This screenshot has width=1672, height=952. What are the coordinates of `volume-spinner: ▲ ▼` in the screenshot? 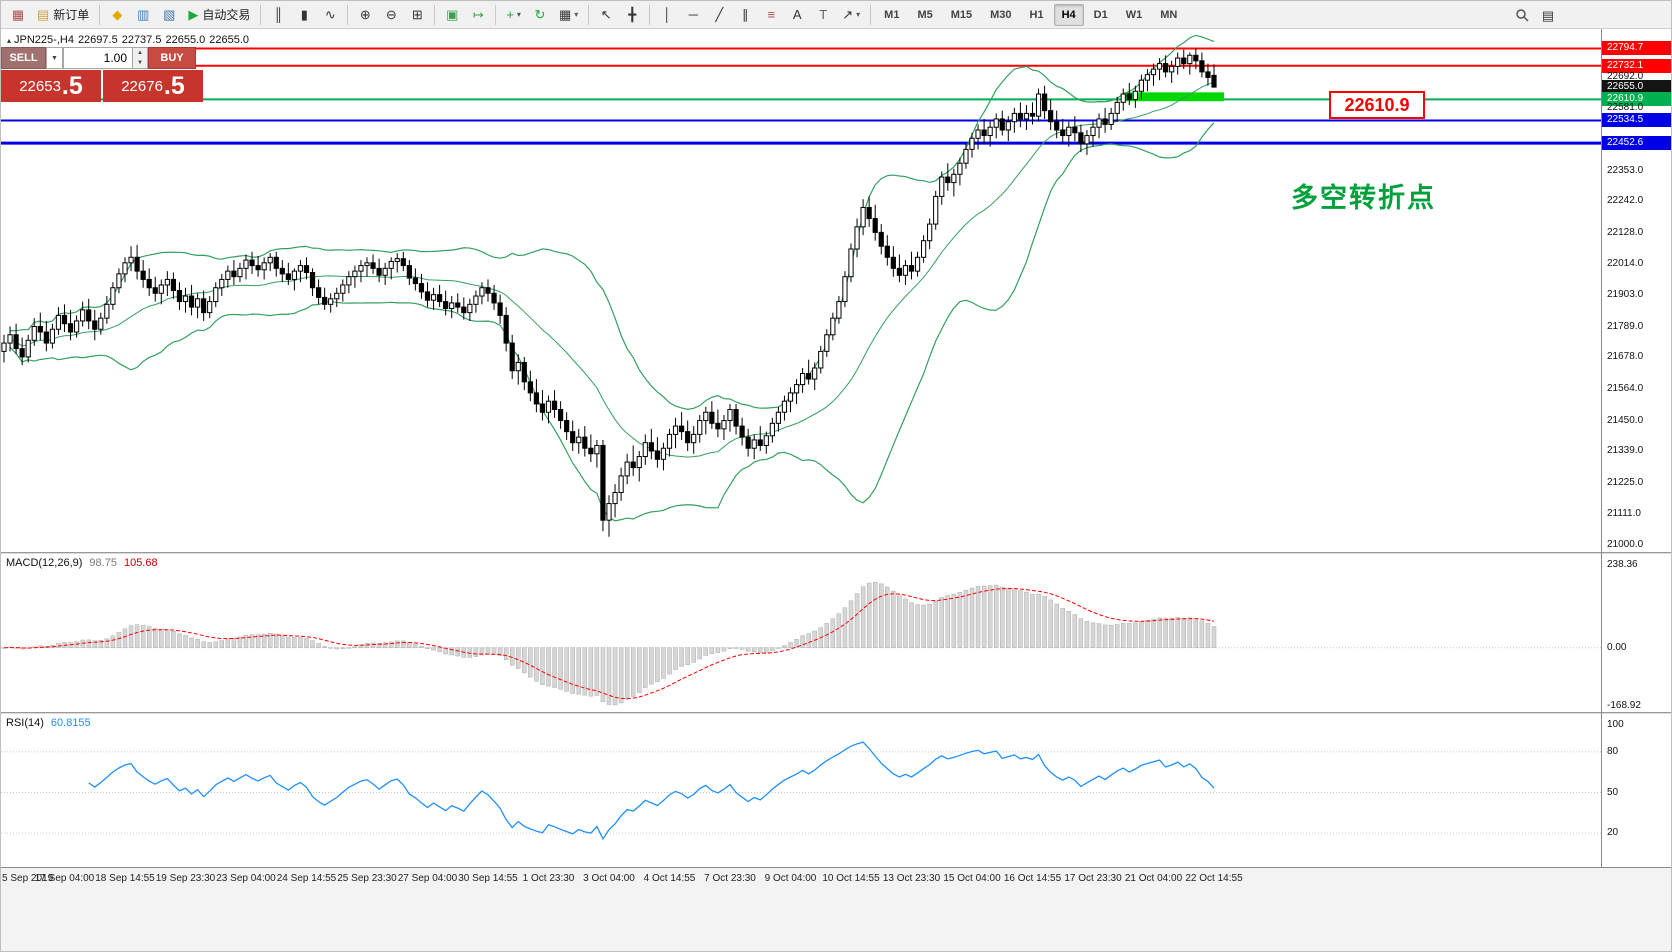 It's located at (140, 58).